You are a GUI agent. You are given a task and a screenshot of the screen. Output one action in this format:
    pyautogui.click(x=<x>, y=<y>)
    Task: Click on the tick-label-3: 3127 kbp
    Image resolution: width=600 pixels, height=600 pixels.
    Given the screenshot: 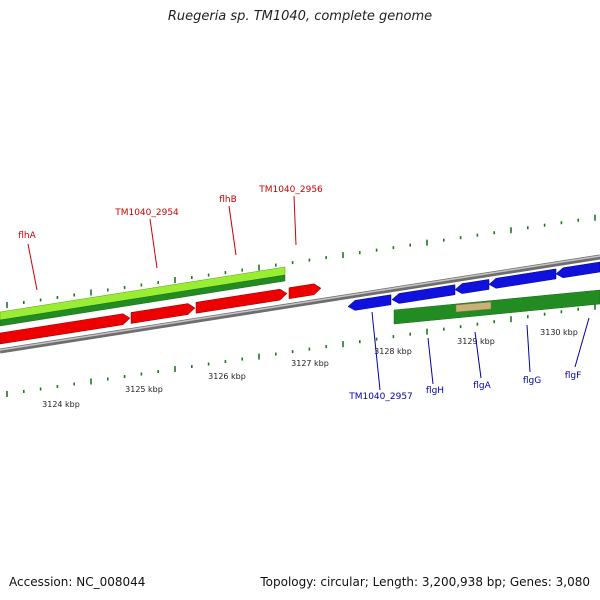 What is the action you would take?
    pyautogui.click(x=310, y=363)
    